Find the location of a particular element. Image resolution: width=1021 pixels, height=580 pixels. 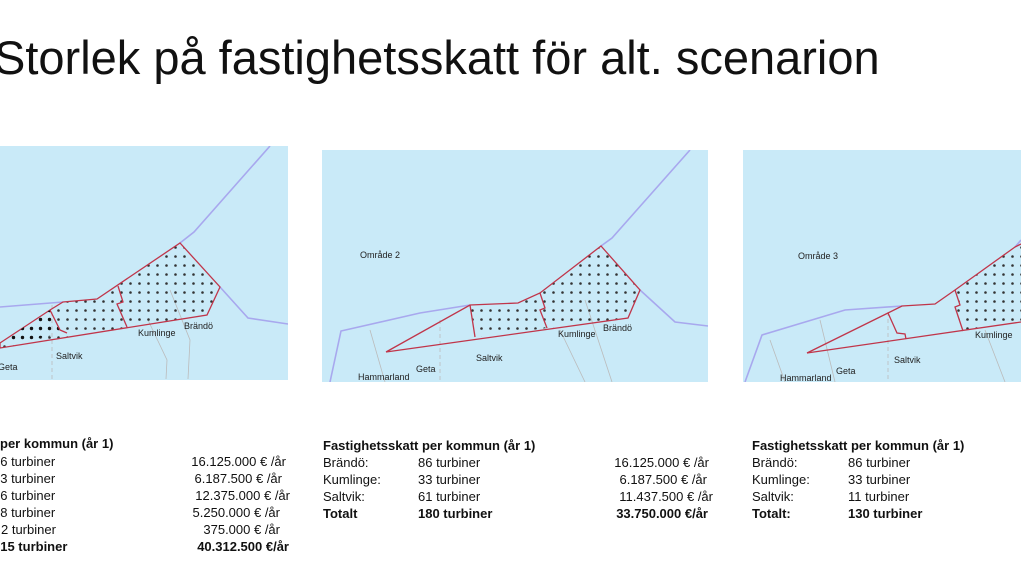

total-turbines: 215 turbiner is located at coordinates (34, 546).